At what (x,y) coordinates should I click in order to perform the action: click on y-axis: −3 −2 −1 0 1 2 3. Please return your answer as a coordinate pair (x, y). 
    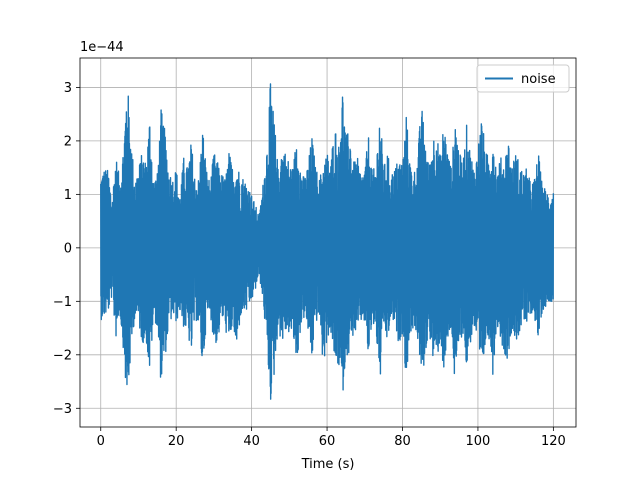
    Looking at the image, I should click on (66, 249).